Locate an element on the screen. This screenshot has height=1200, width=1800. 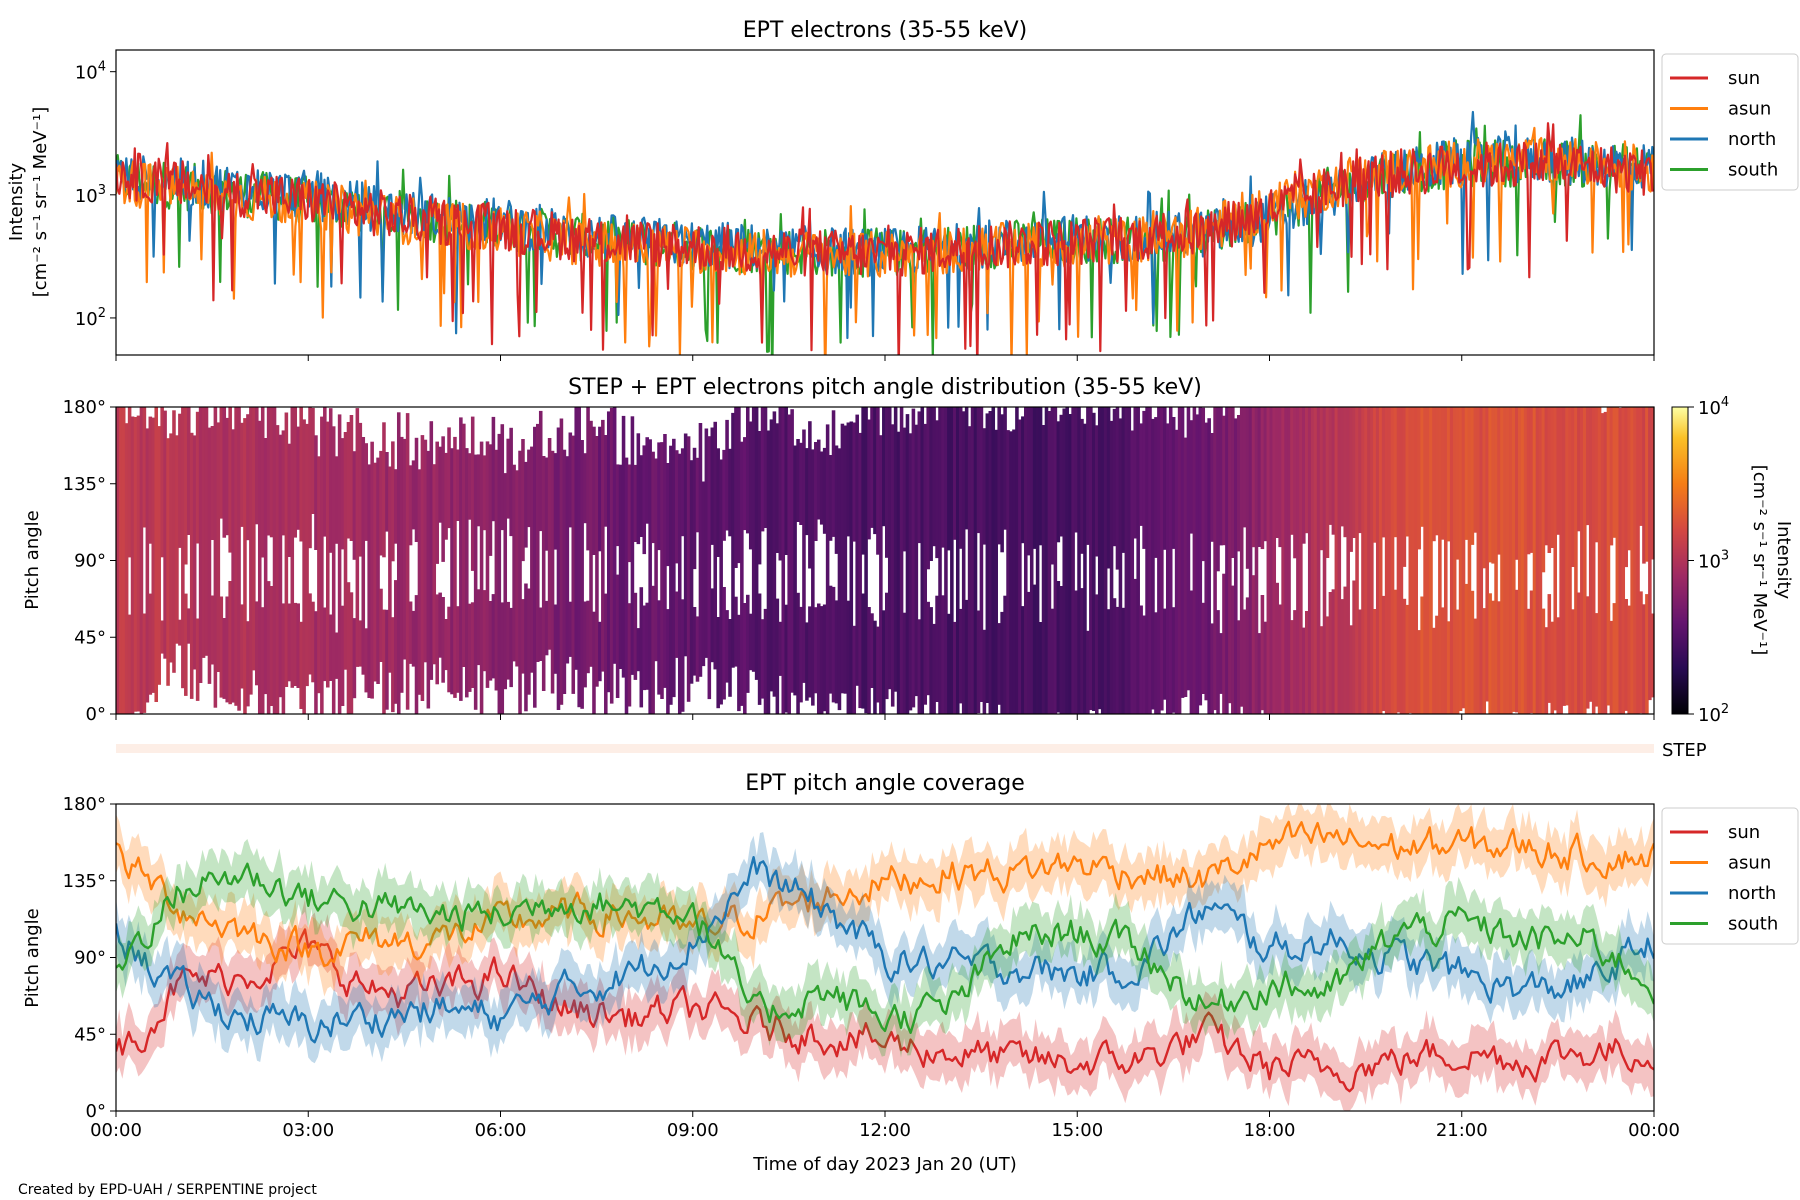
y-tick-label: 135° is located at coordinates (84, 484).